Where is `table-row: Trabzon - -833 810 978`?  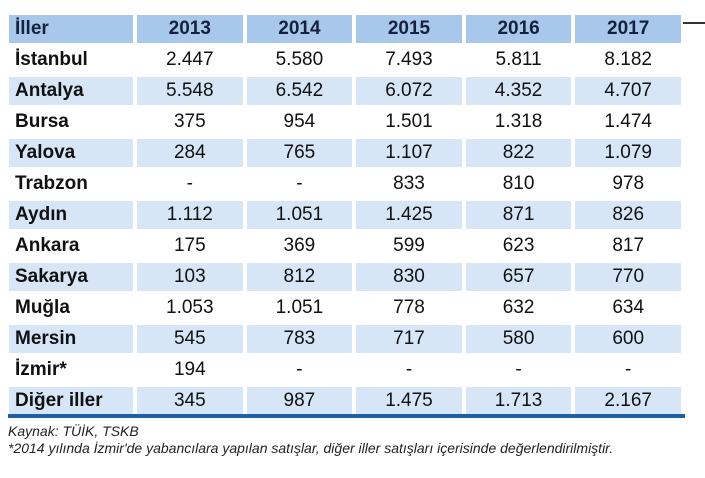 table-row: Trabzon - -833 810 978 is located at coordinates (345, 184).